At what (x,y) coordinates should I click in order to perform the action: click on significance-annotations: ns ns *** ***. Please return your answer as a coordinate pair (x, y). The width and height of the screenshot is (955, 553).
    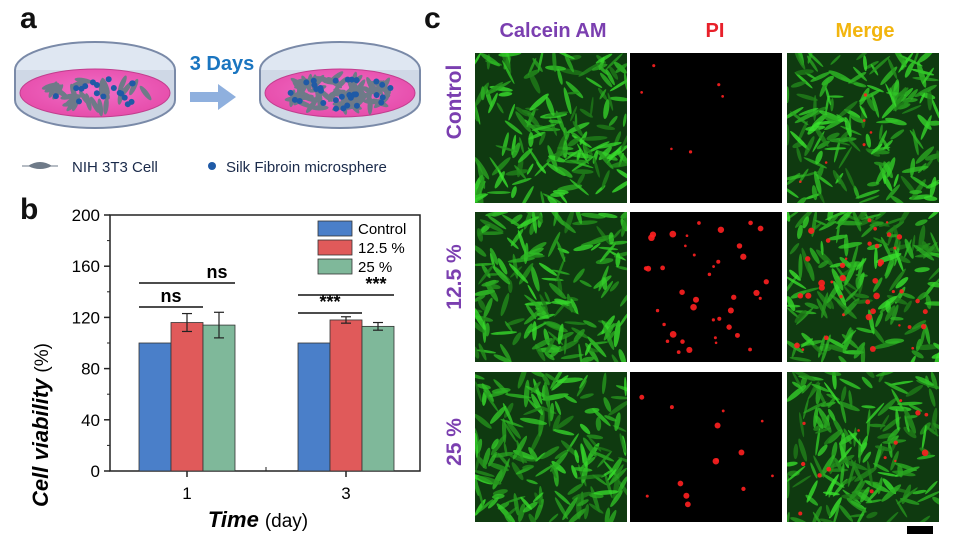
    Looking at the image, I should click on (266, 288).